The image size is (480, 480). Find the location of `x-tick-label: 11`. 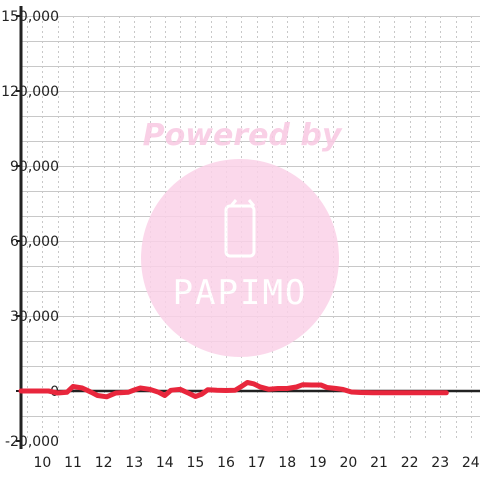

x-tick-label: 11 is located at coordinates (73, 463).